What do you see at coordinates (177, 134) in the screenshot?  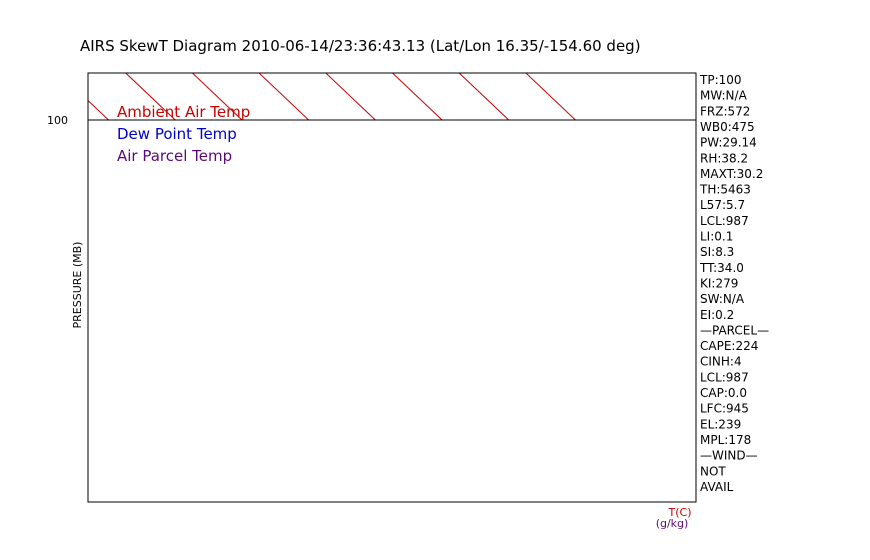 I see `legend-entry: Dew Point Temp` at bounding box center [177, 134].